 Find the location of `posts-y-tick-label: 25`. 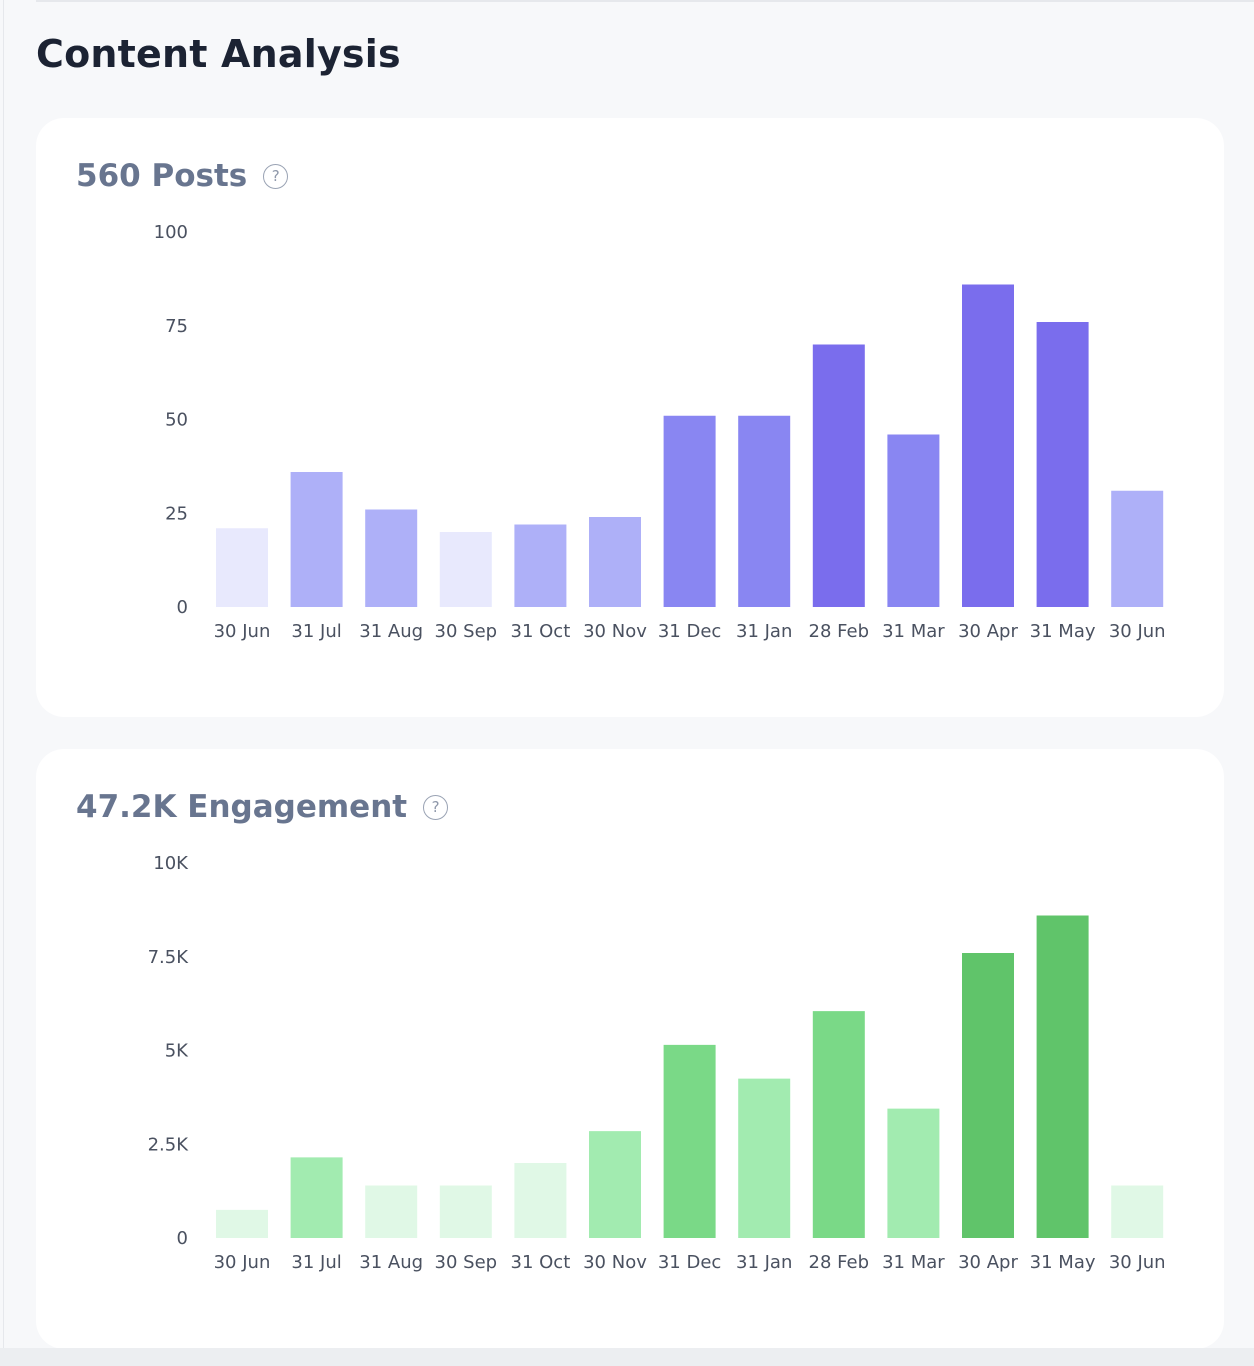

posts-y-tick-label: 25 is located at coordinates (176, 513).